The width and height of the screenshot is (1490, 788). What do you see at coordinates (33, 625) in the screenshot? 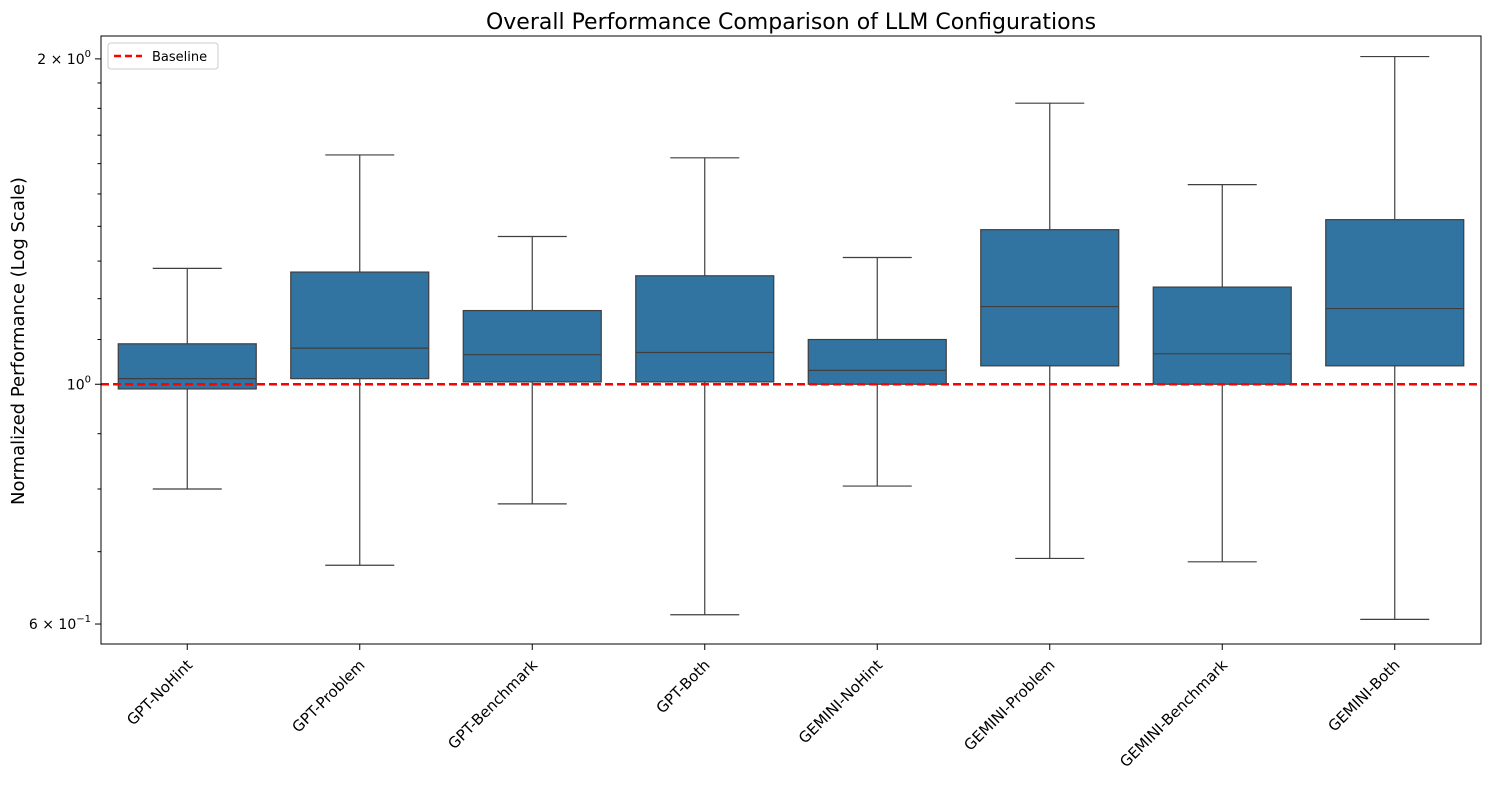
I see `y-tick-mantissa: 6` at bounding box center [33, 625].